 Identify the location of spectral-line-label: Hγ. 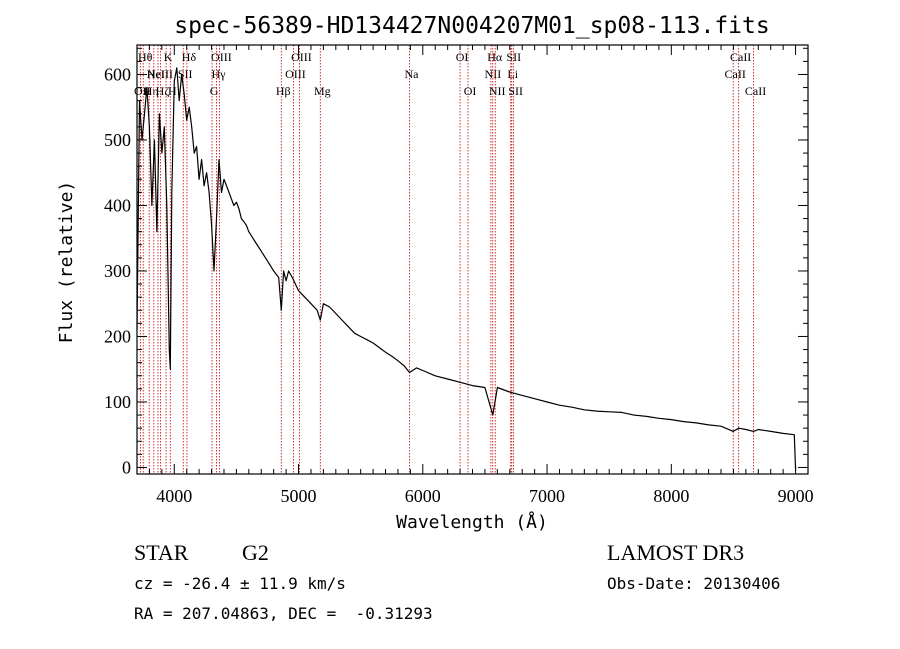
(219, 74).